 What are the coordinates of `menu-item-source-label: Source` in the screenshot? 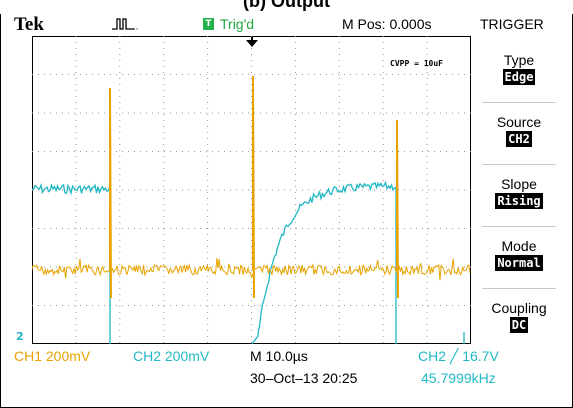 It's located at (519, 122).